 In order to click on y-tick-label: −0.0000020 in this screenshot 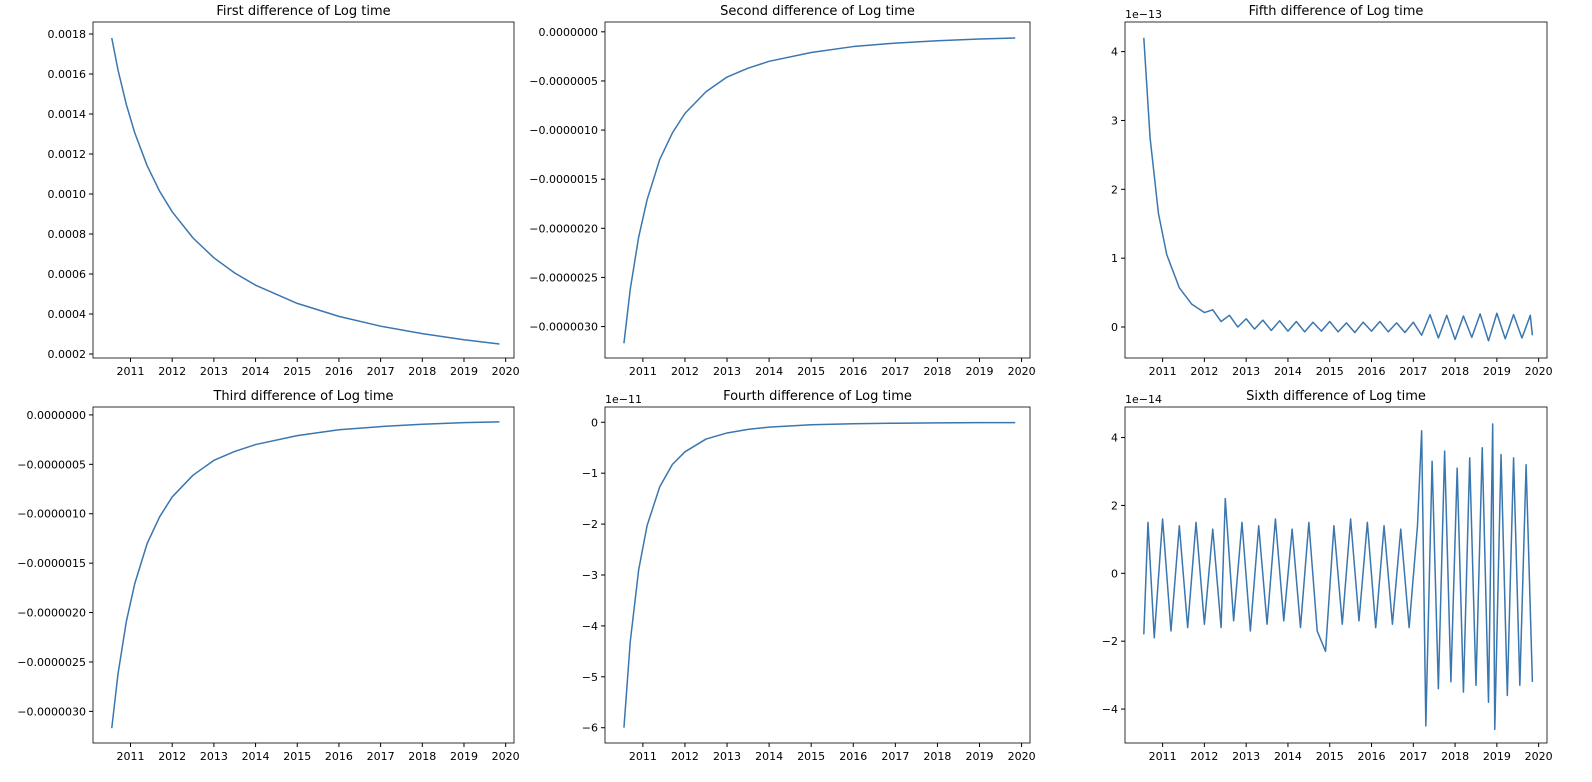, I will do `click(51, 613)`.